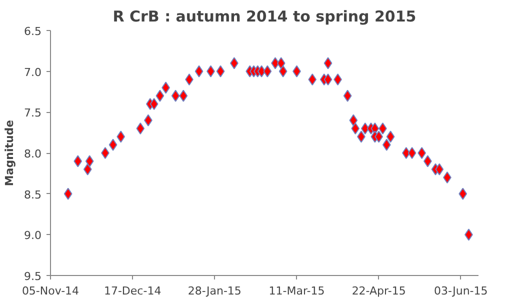 The image size is (508, 300). What do you see at coordinates (33, 31) in the screenshot?
I see `y-tick-label: 6.5` at bounding box center [33, 31].